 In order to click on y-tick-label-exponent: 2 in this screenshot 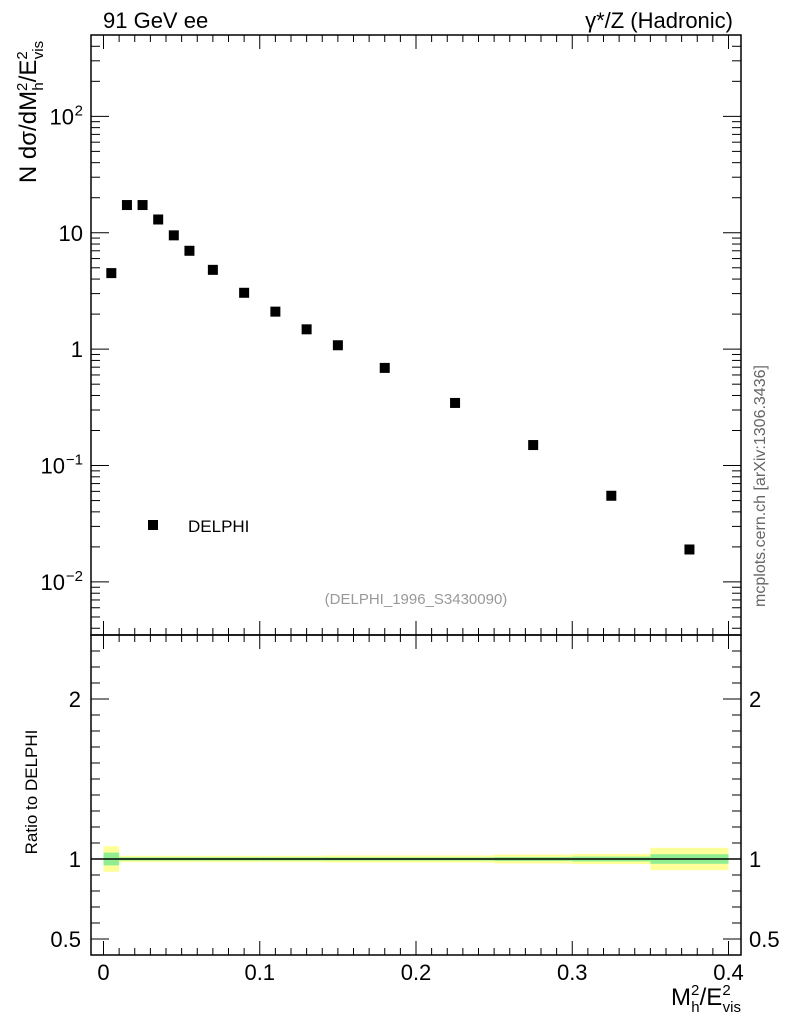, I will do `click(79, 110)`.